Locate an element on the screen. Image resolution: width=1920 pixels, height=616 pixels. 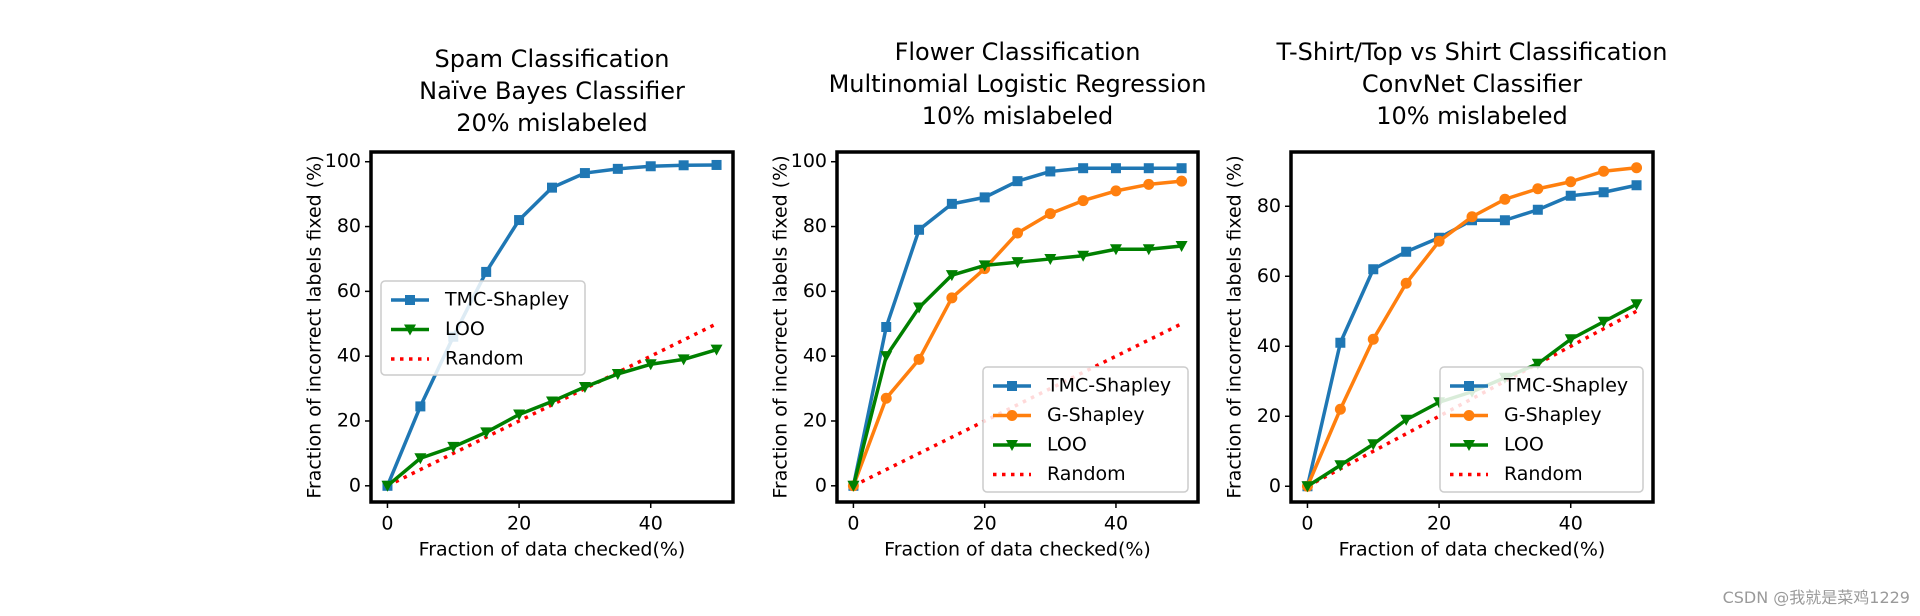
chart-title-line: Naïve Bayes Classifier is located at coordinates (552, 91).